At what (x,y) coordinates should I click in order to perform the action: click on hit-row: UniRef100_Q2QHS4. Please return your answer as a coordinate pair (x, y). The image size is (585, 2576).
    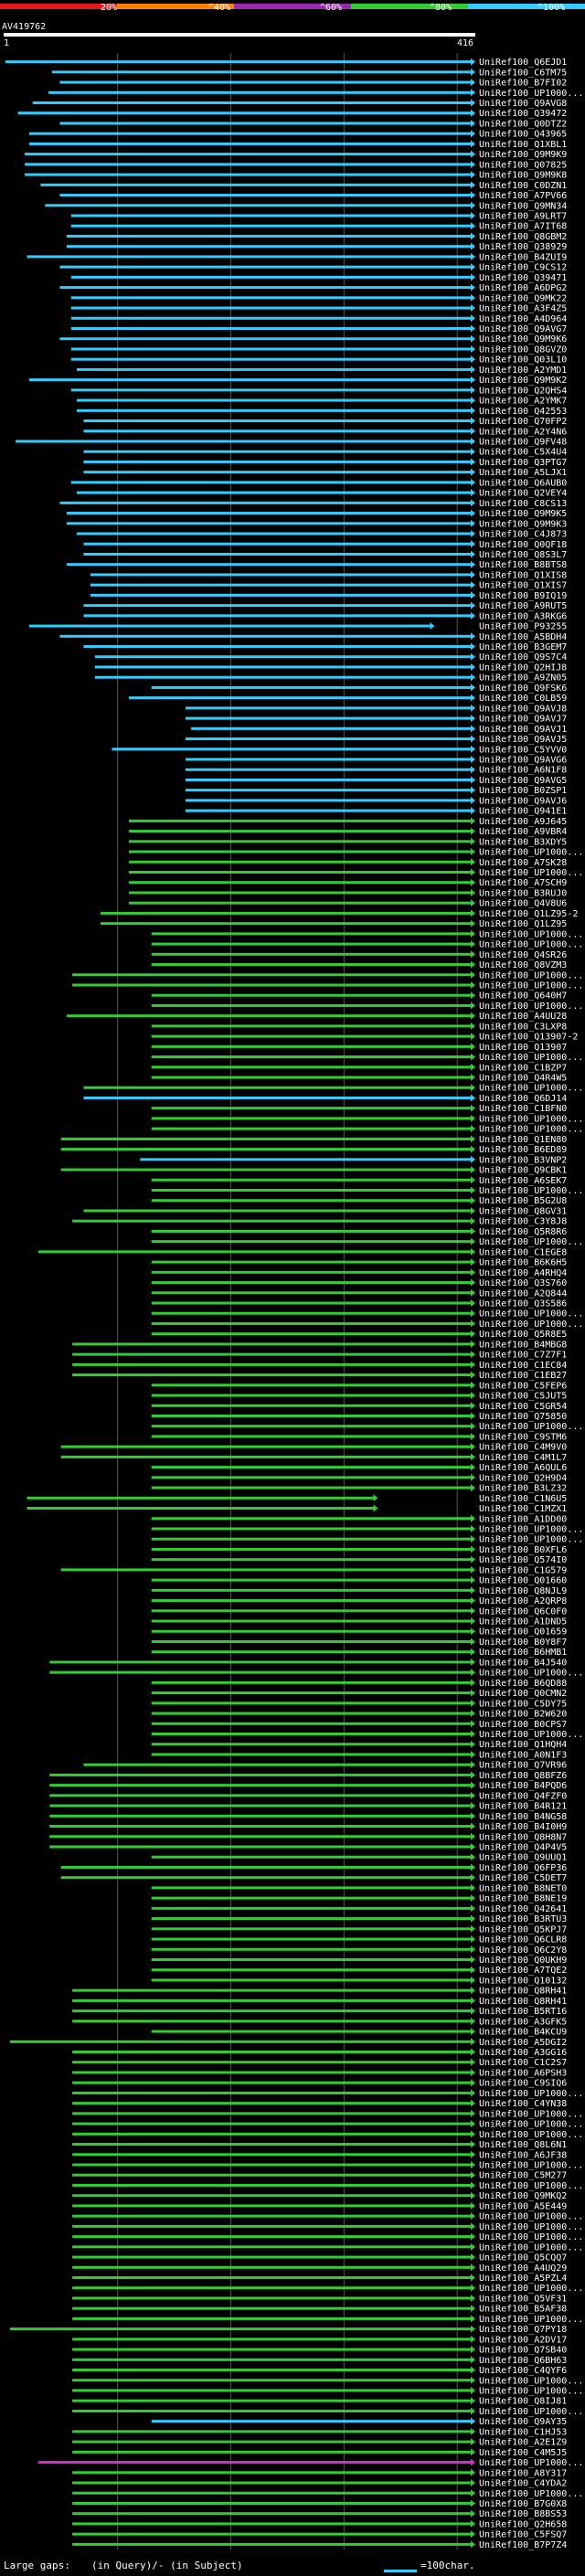
    Looking at the image, I should click on (318, 391).